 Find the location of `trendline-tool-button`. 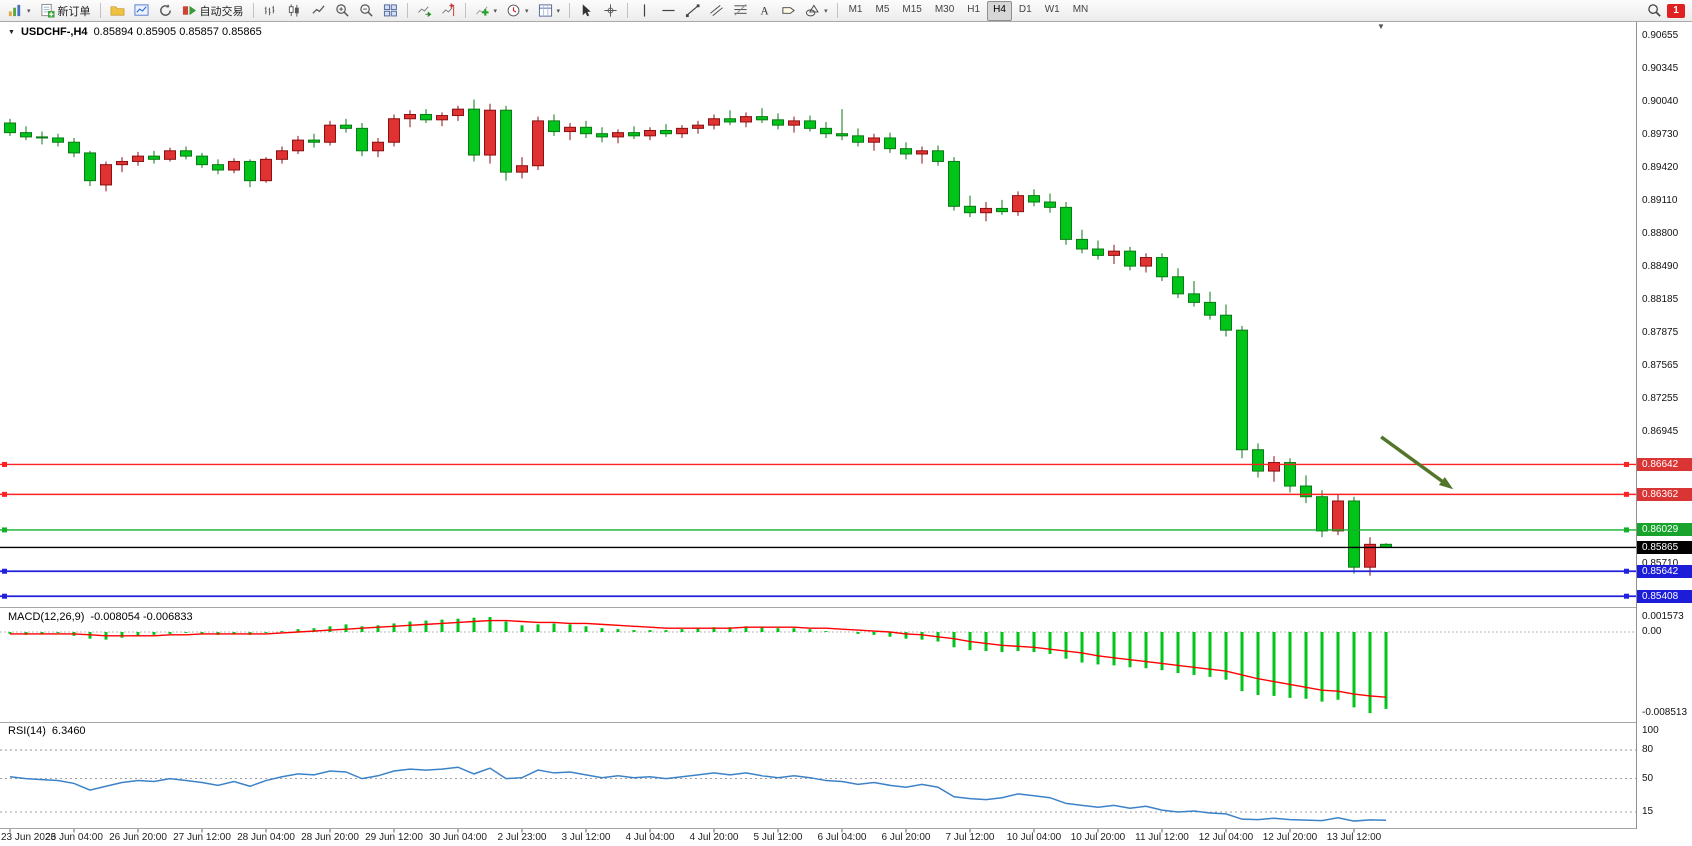

trendline-tool-button is located at coordinates (692, 11).